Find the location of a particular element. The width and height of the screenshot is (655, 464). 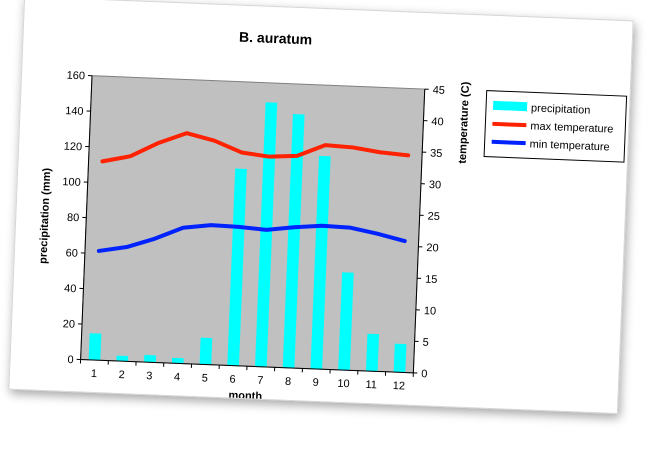

left-tick-label: 0 is located at coordinates (70, 360).